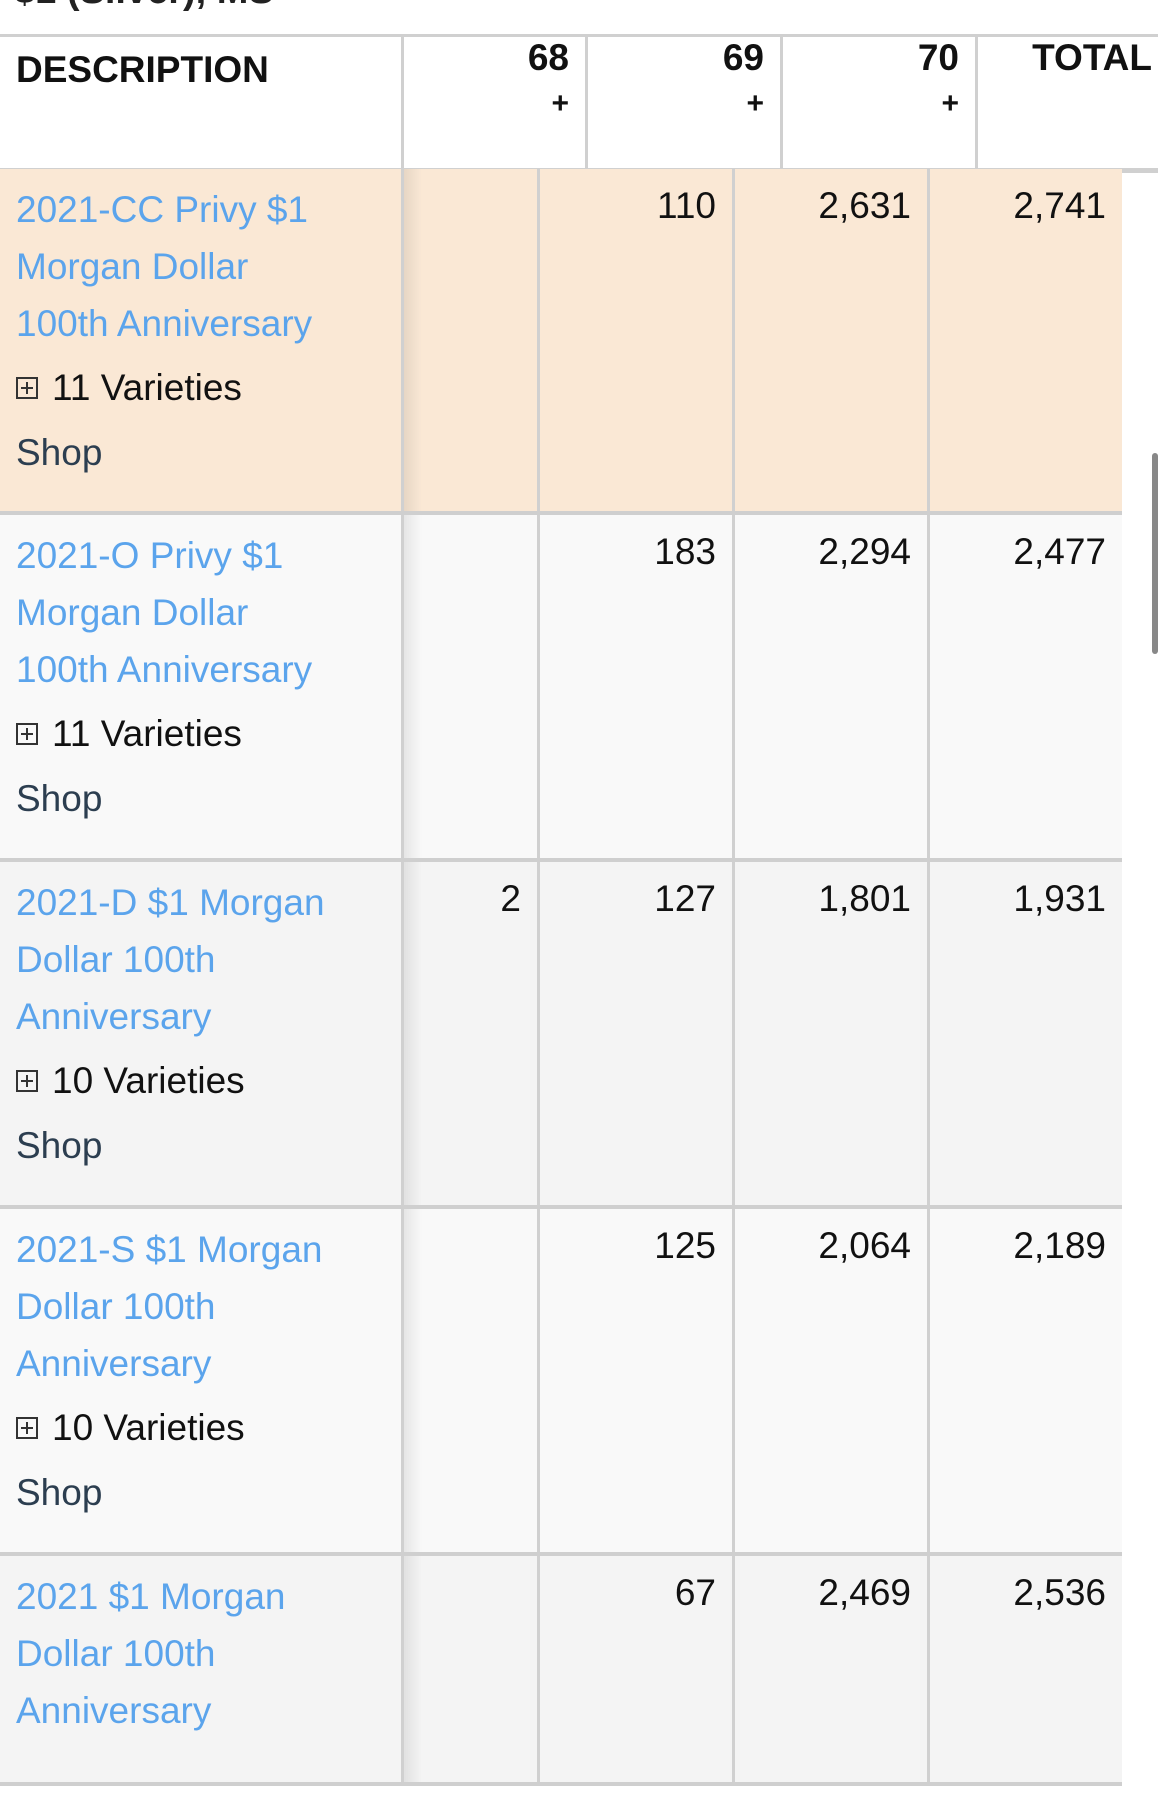 The height and width of the screenshot is (1797, 1158). What do you see at coordinates (743, 57) in the screenshot?
I see `header-grade-label: 69` at bounding box center [743, 57].